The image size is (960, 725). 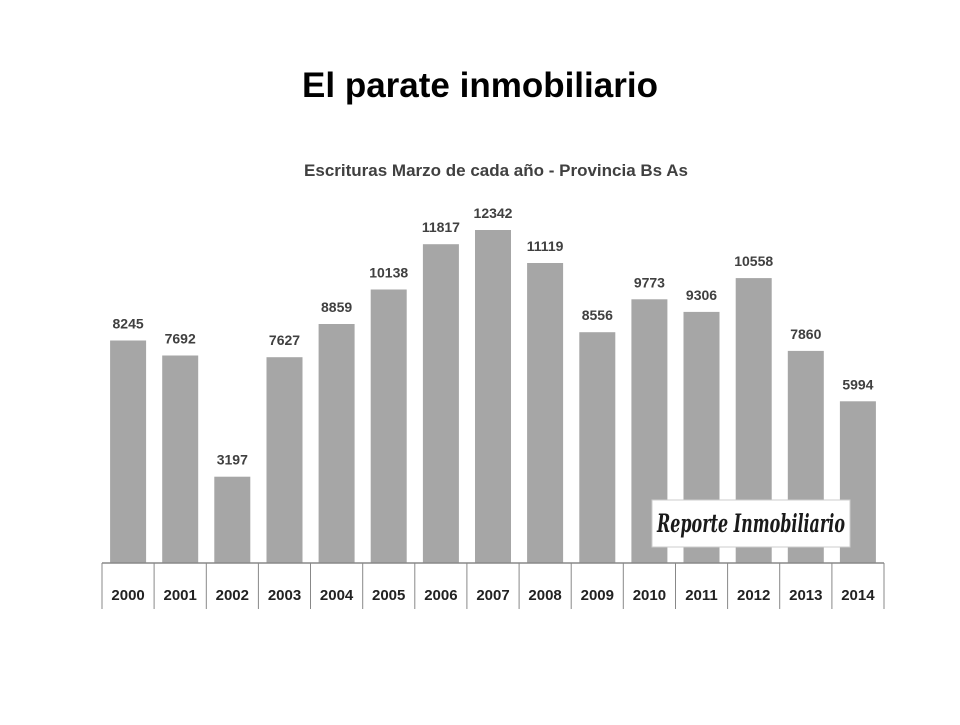 What do you see at coordinates (232, 595) in the screenshot?
I see `x-tick-label-2002: 2002` at bounding box center [232, 595].